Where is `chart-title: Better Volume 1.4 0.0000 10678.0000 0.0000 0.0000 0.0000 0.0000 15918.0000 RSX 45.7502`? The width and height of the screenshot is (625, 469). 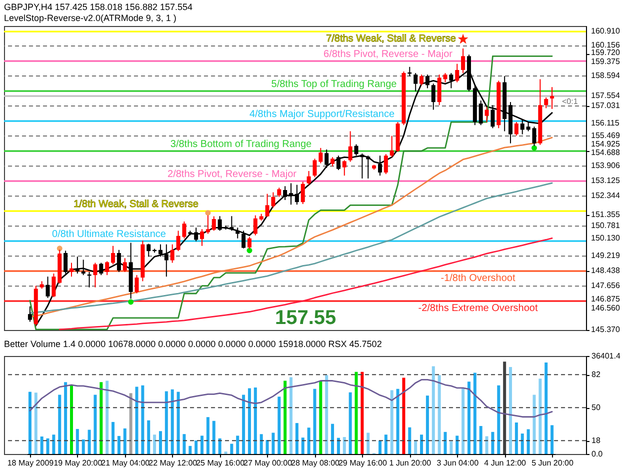 chart-title: Better Volume 1.4 0.0000 10678.0000 0.0000 0.0000 0.0000 0.0000 15918.0000 RSX 45.7502 is located at coordinates (193, 344).